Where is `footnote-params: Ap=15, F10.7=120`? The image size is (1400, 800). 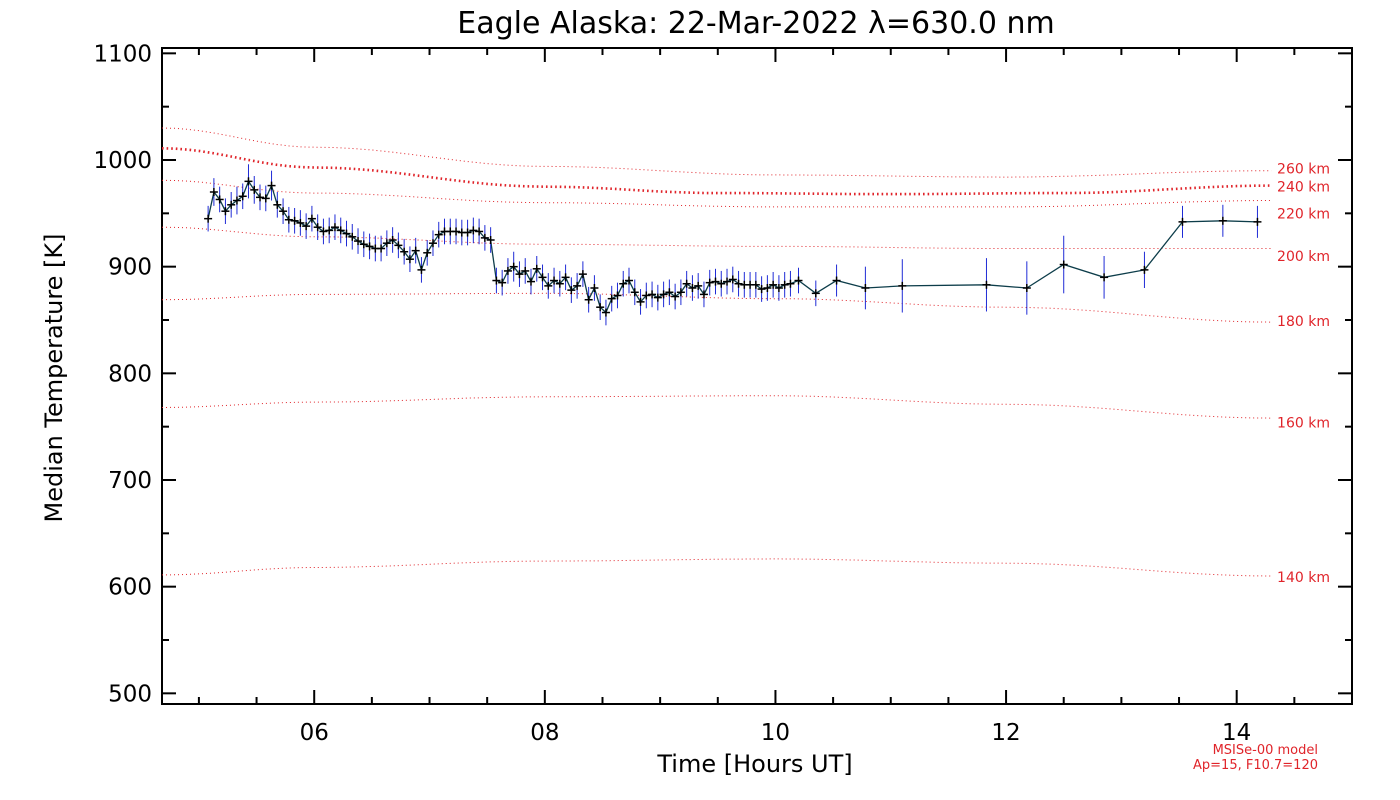 footnote-params: Ap=15, F10.7=120 is located at coordinates (1255, 765).